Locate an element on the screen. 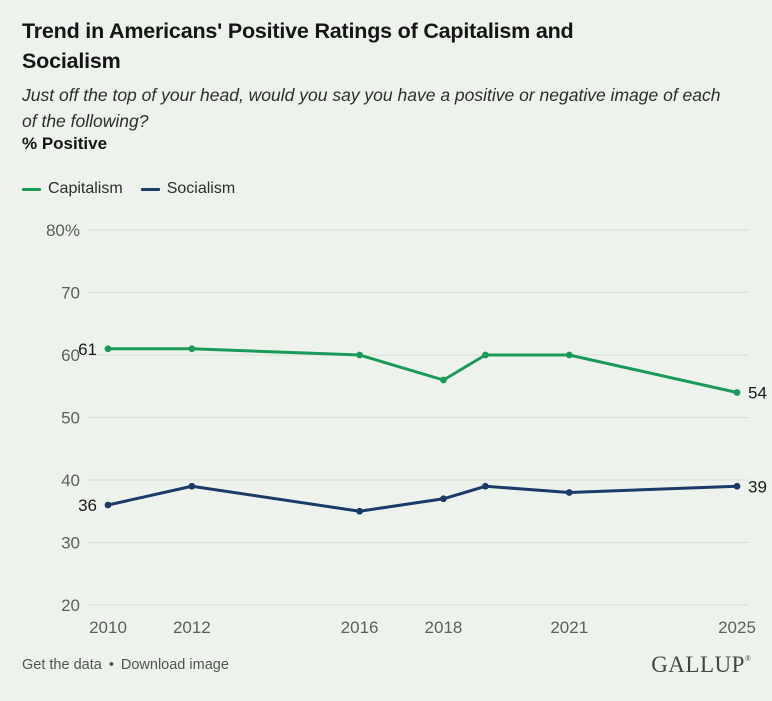 Image resolution: width=772 pixels, height=701 pixels. measure-label: % Positive is located at coordinates (65, 143).